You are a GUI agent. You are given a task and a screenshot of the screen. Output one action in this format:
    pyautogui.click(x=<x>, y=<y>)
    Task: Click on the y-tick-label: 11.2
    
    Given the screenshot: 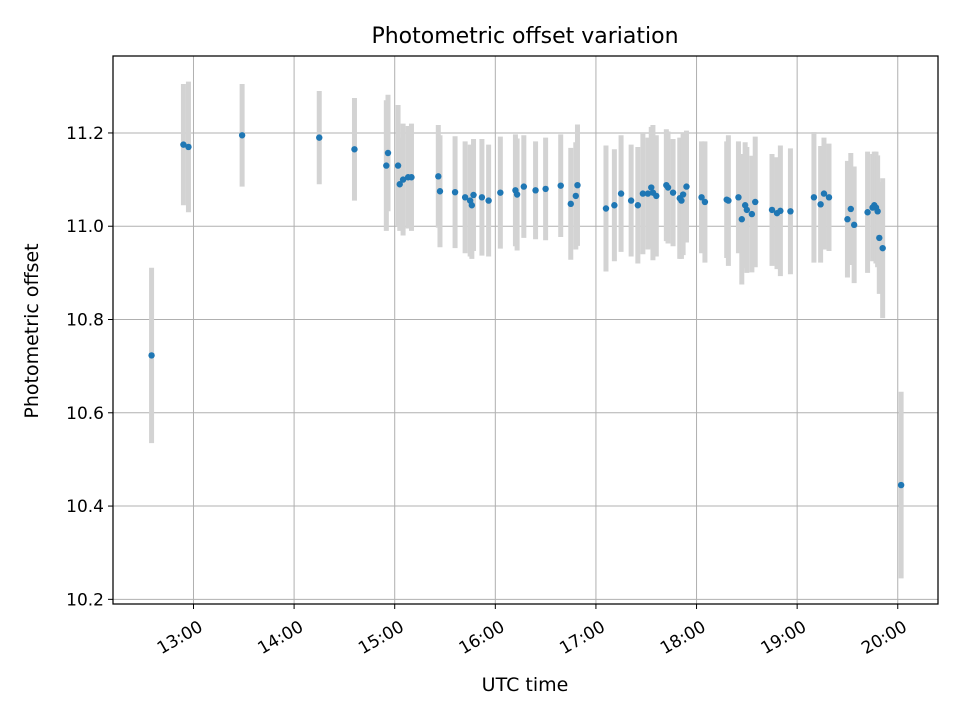 What is the action you would take?
    pyautogui.click(x=85, y=134)
    